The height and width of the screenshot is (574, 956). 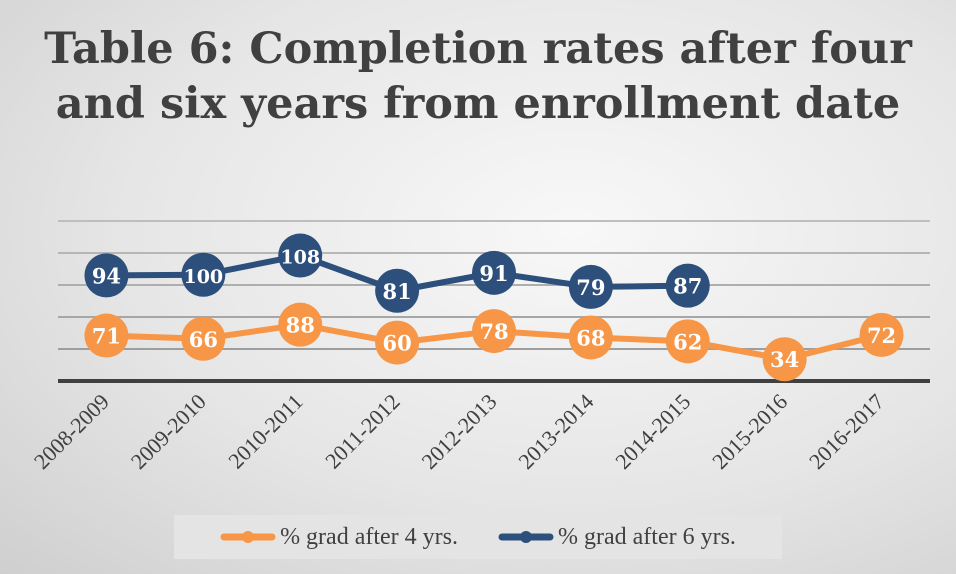 I want to click on data-label: 68, so click(x=590, y=337).